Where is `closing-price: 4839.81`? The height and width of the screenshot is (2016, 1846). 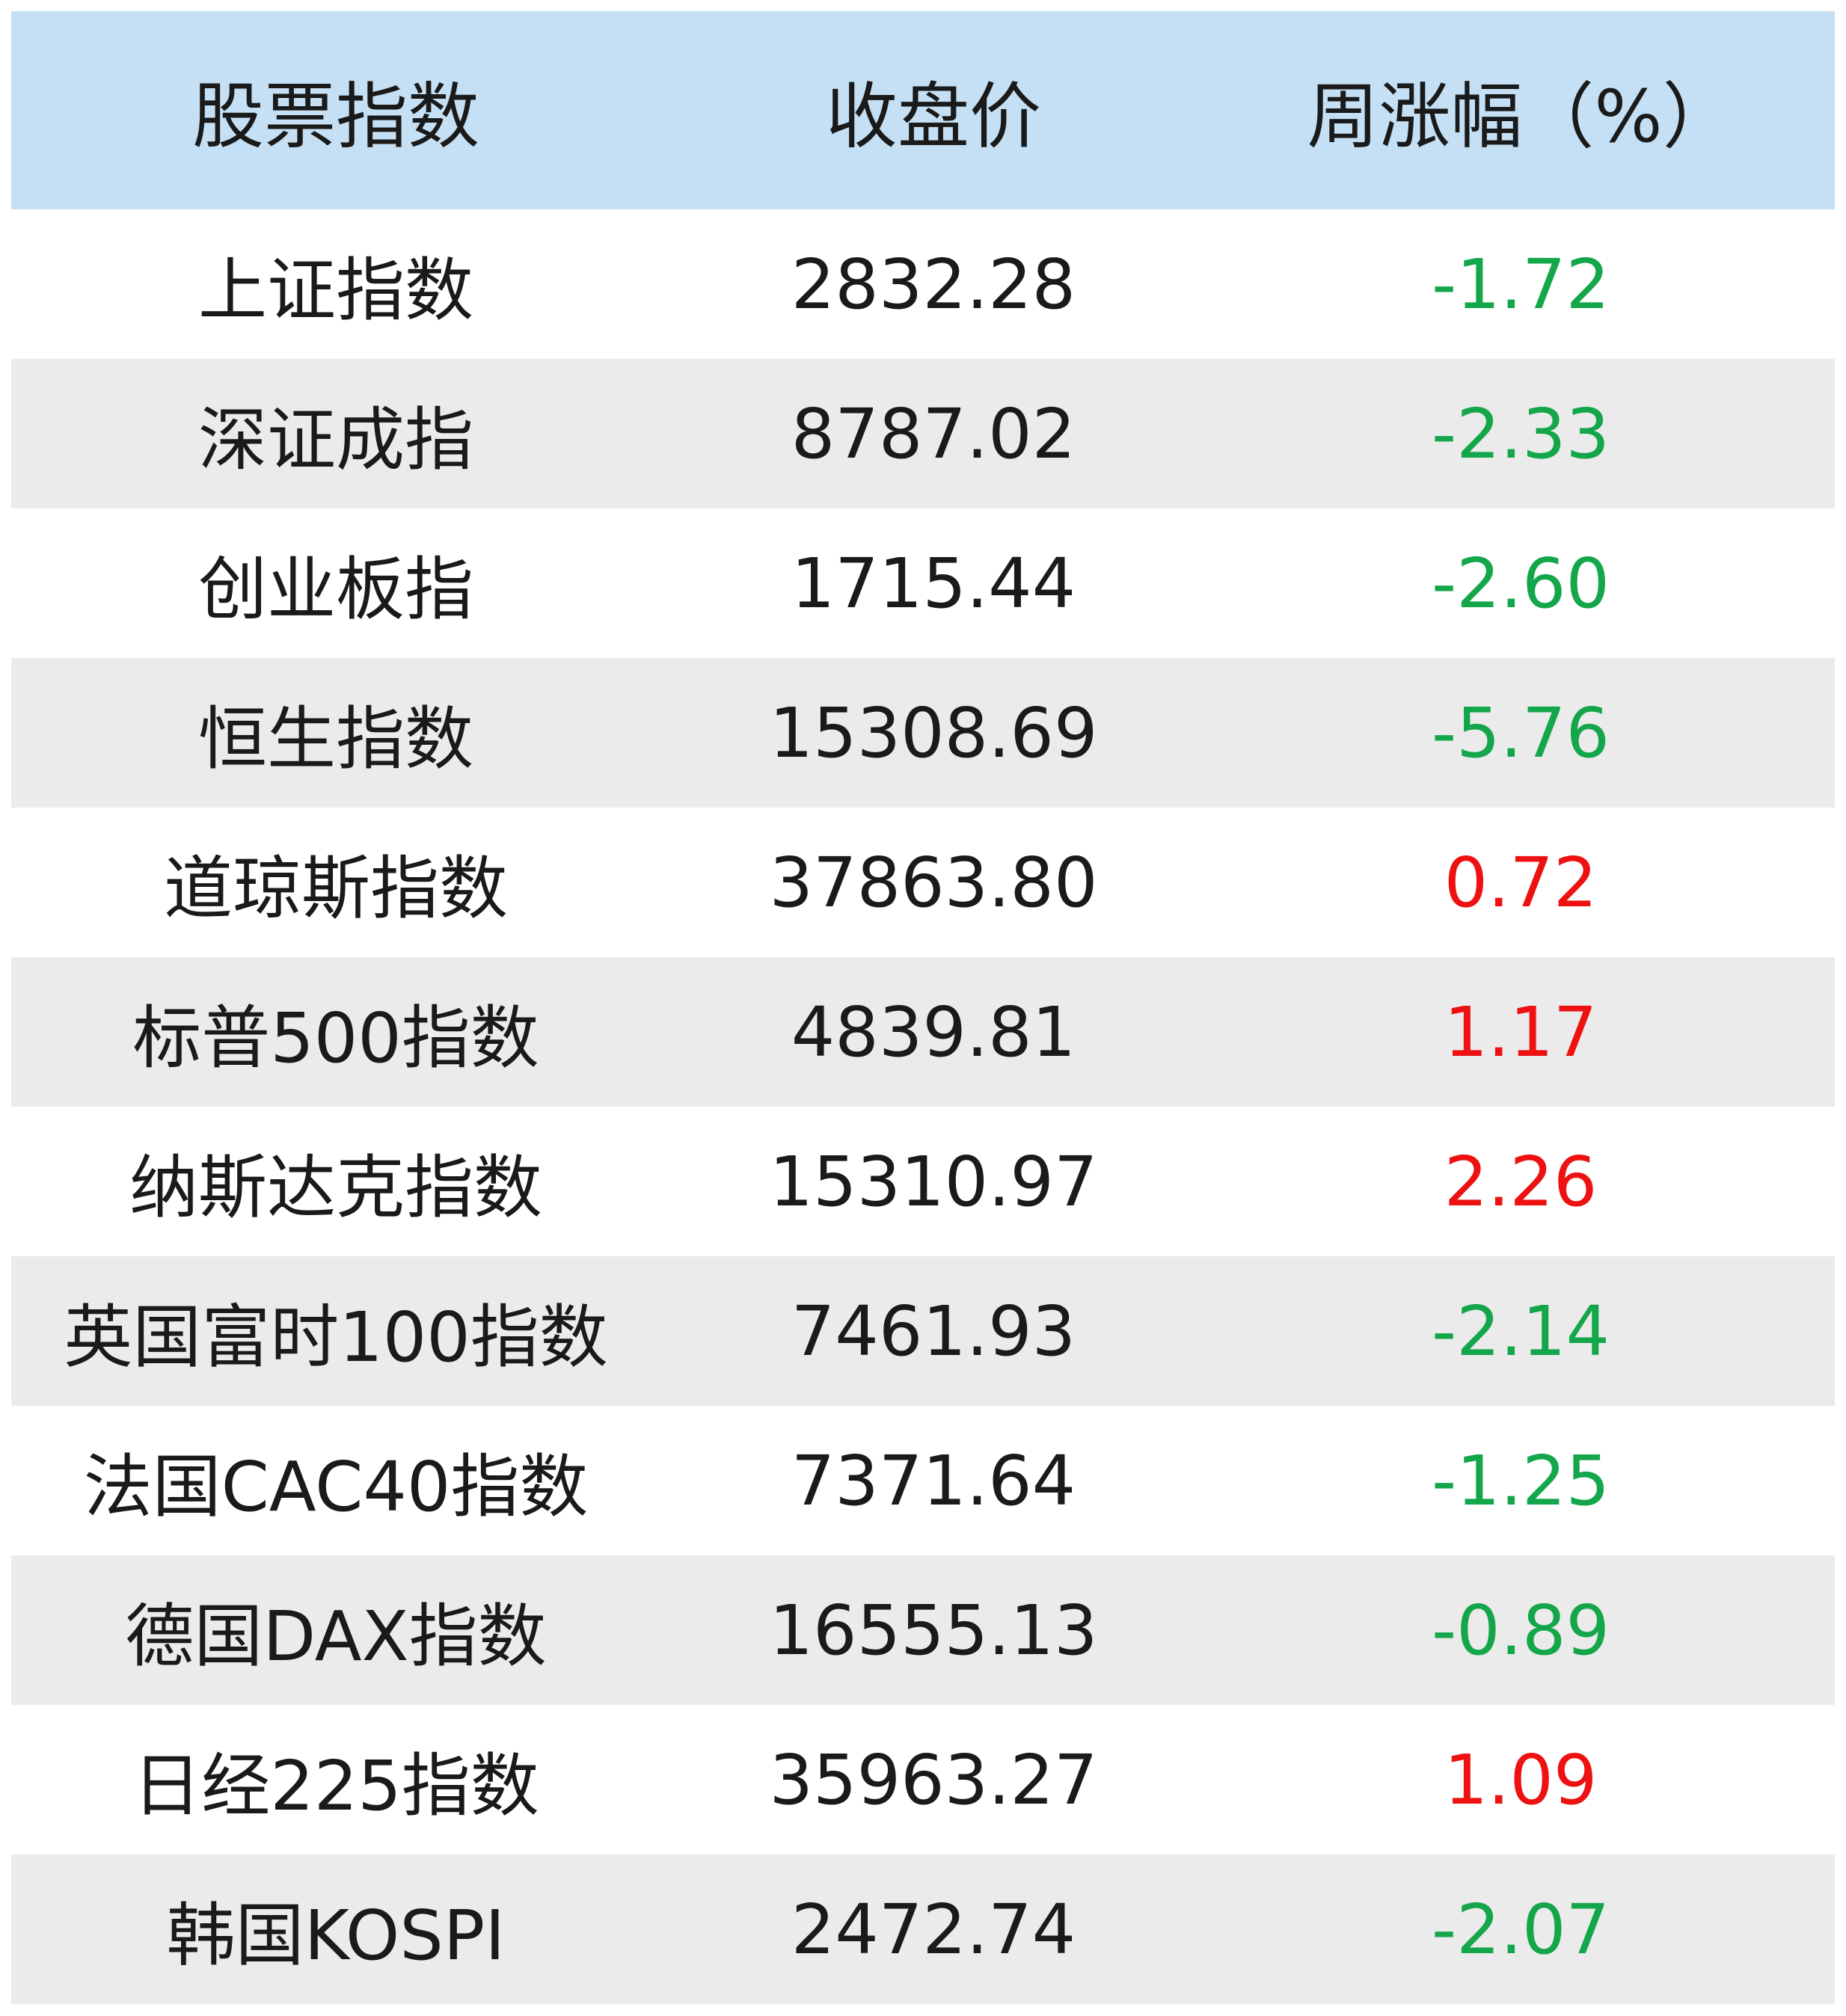 closing-price: 4839.81 is located at coordinates (934, 1032).